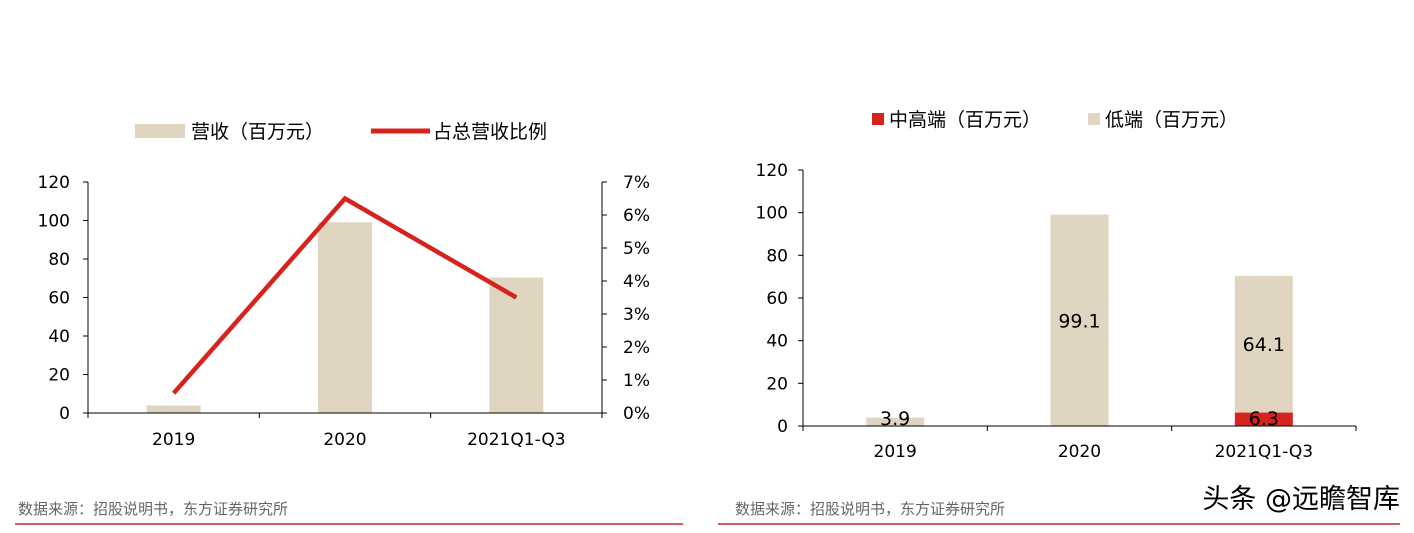  Describe the element at coordinates (636, 414) in the screenshot. I see `y2-tick-label: 0%` at that location.